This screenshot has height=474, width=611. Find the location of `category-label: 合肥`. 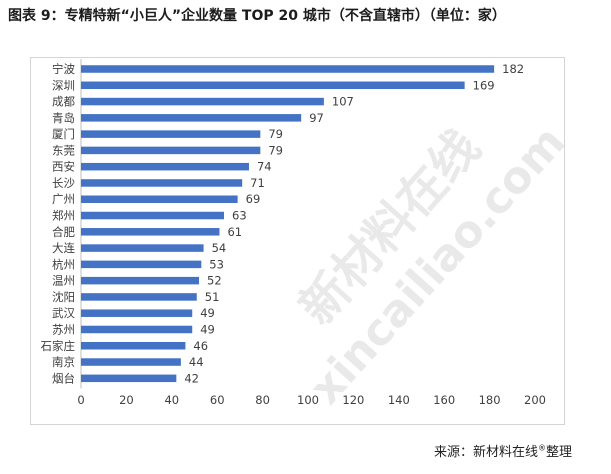

category-label: 合肥 is located at coordinates (63, 232).